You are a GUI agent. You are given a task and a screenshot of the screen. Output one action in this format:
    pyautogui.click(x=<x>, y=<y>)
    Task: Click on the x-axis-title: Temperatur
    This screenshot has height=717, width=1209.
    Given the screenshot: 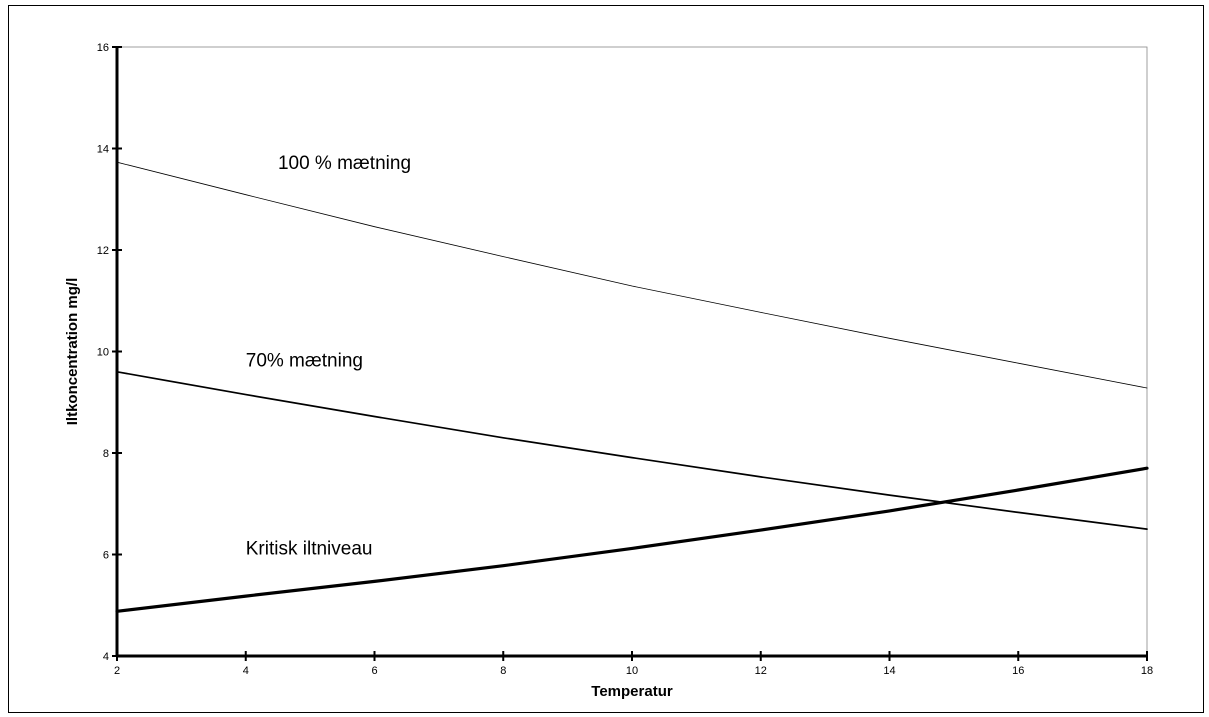 What is the action you would take?
    pyautogui.click(x=632, y=691)
    